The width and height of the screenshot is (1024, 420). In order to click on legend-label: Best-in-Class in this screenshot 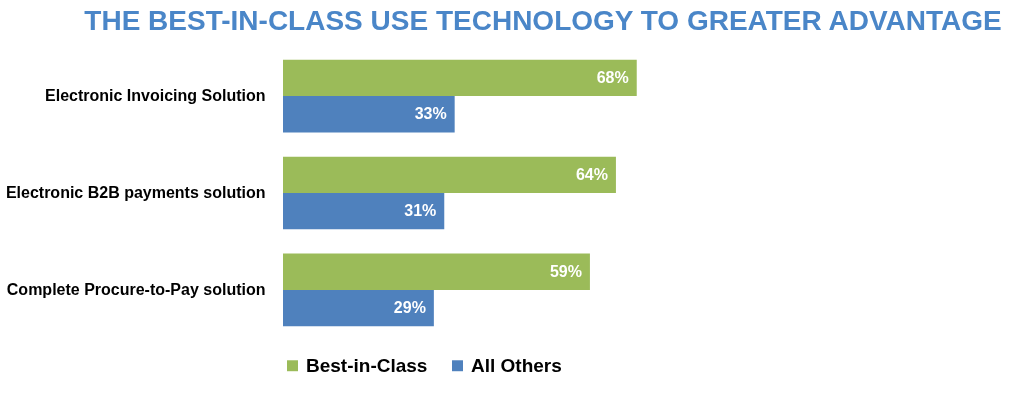, I will do `click(367, 365)`.